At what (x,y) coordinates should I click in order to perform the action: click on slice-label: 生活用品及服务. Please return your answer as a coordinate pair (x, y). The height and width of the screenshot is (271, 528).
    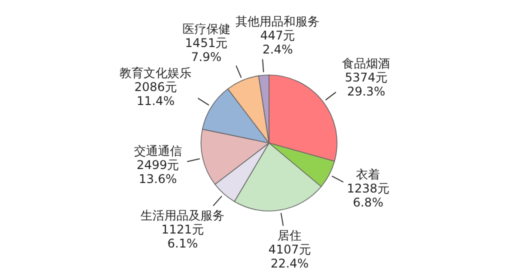
    Looking at the image, I should click on (182, 215).